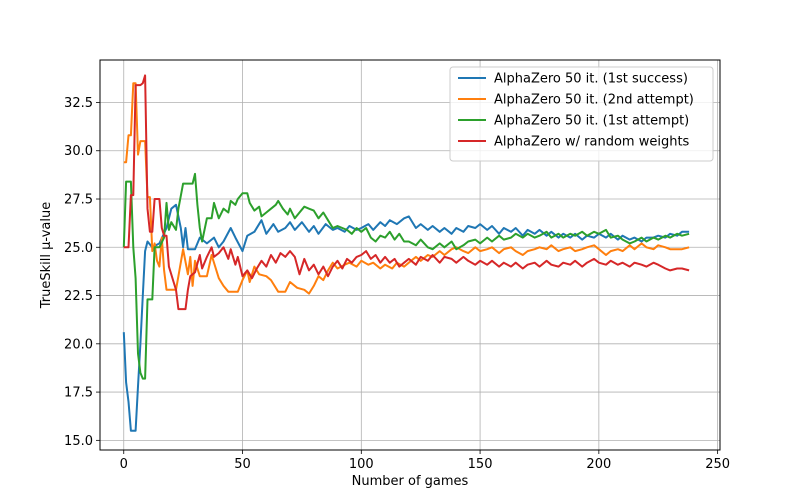 This screenshot has height=500, width=800. Describe the element at coordinates (592, 142) in the screenshot. I see `legend-label: AlphaZero w/ random weights` at that location.